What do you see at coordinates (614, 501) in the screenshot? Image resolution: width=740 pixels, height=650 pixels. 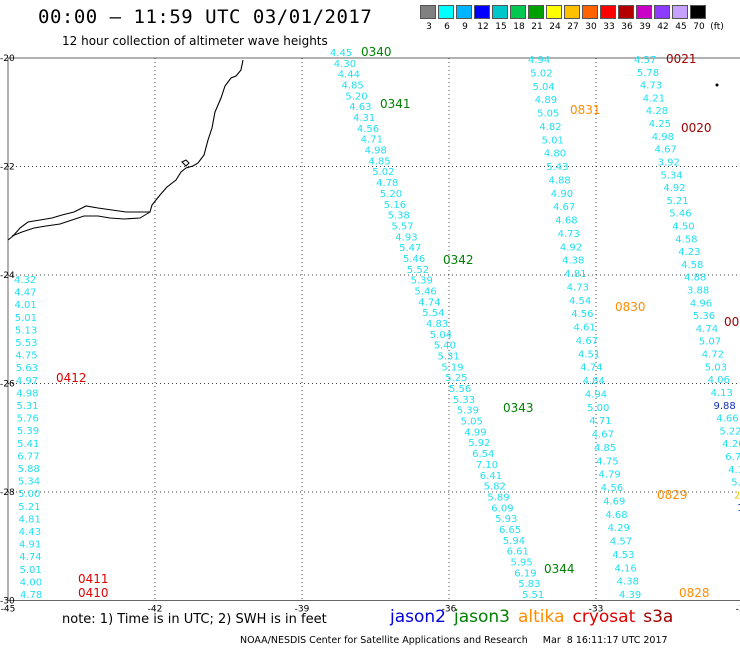 I see `wave-height-value: 4.69` at bounding box center [614, 501].